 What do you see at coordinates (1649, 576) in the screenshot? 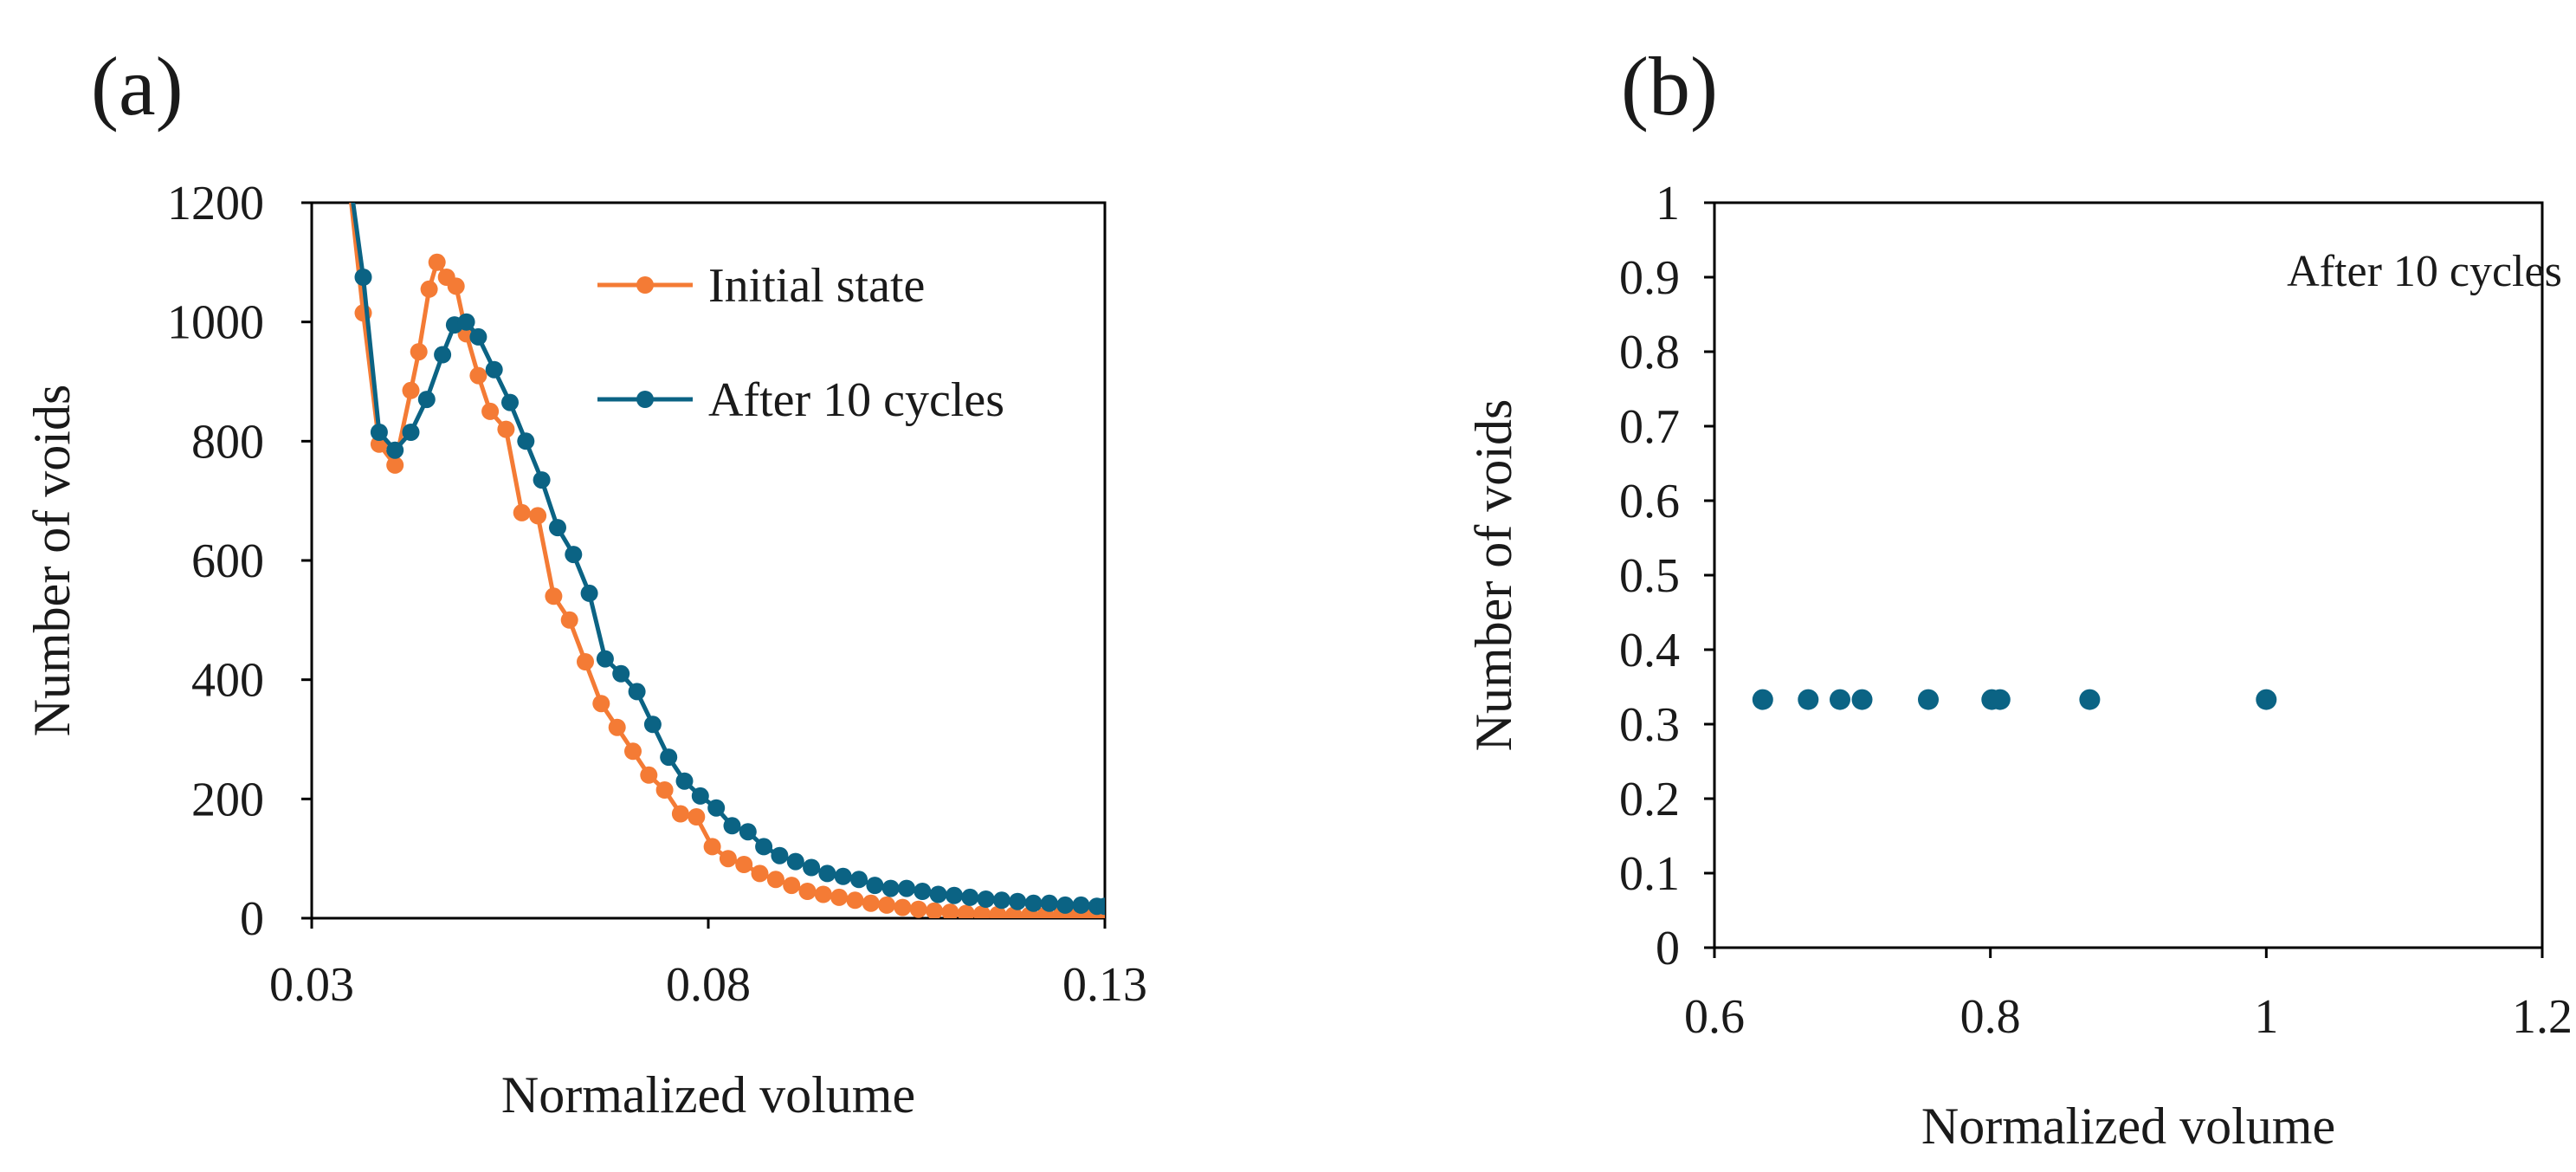
I see `y-tick-label: 0.5` at bounding box center [1649, 576].